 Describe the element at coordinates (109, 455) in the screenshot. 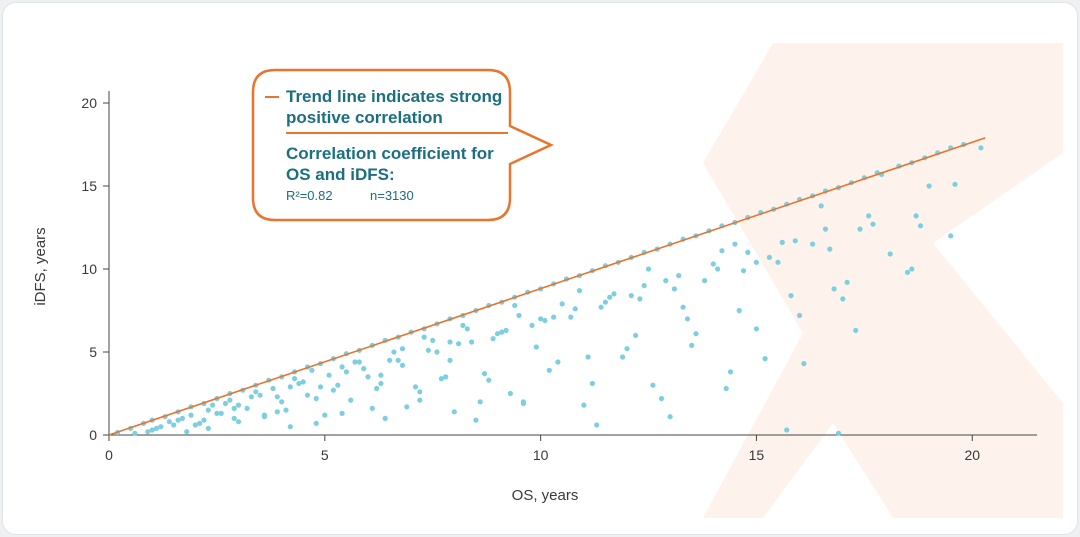

I see `x-tick-label: 0` at that location.